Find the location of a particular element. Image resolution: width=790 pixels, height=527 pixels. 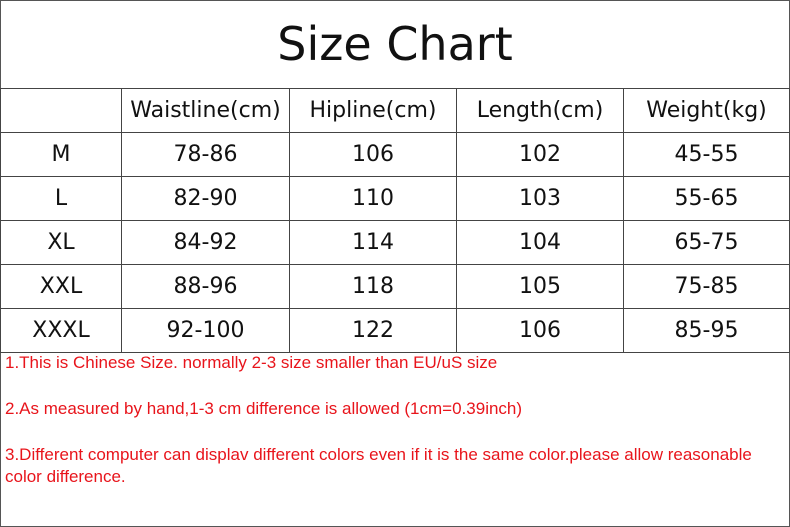

page-title: Size Chart is located at coordinates (395, 44).